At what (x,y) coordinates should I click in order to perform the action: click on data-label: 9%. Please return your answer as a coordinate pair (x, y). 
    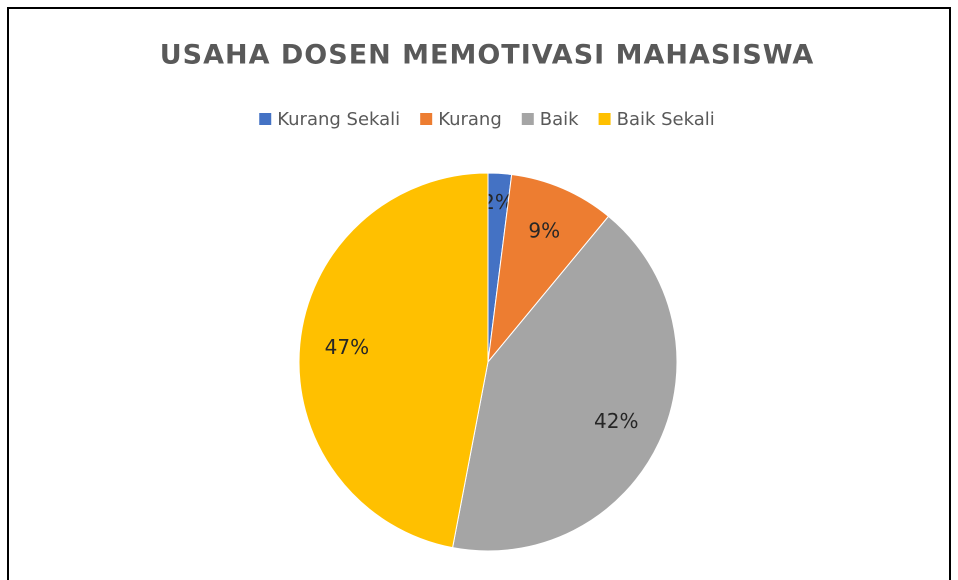
    Looking at the image, I should click on (544, 230).